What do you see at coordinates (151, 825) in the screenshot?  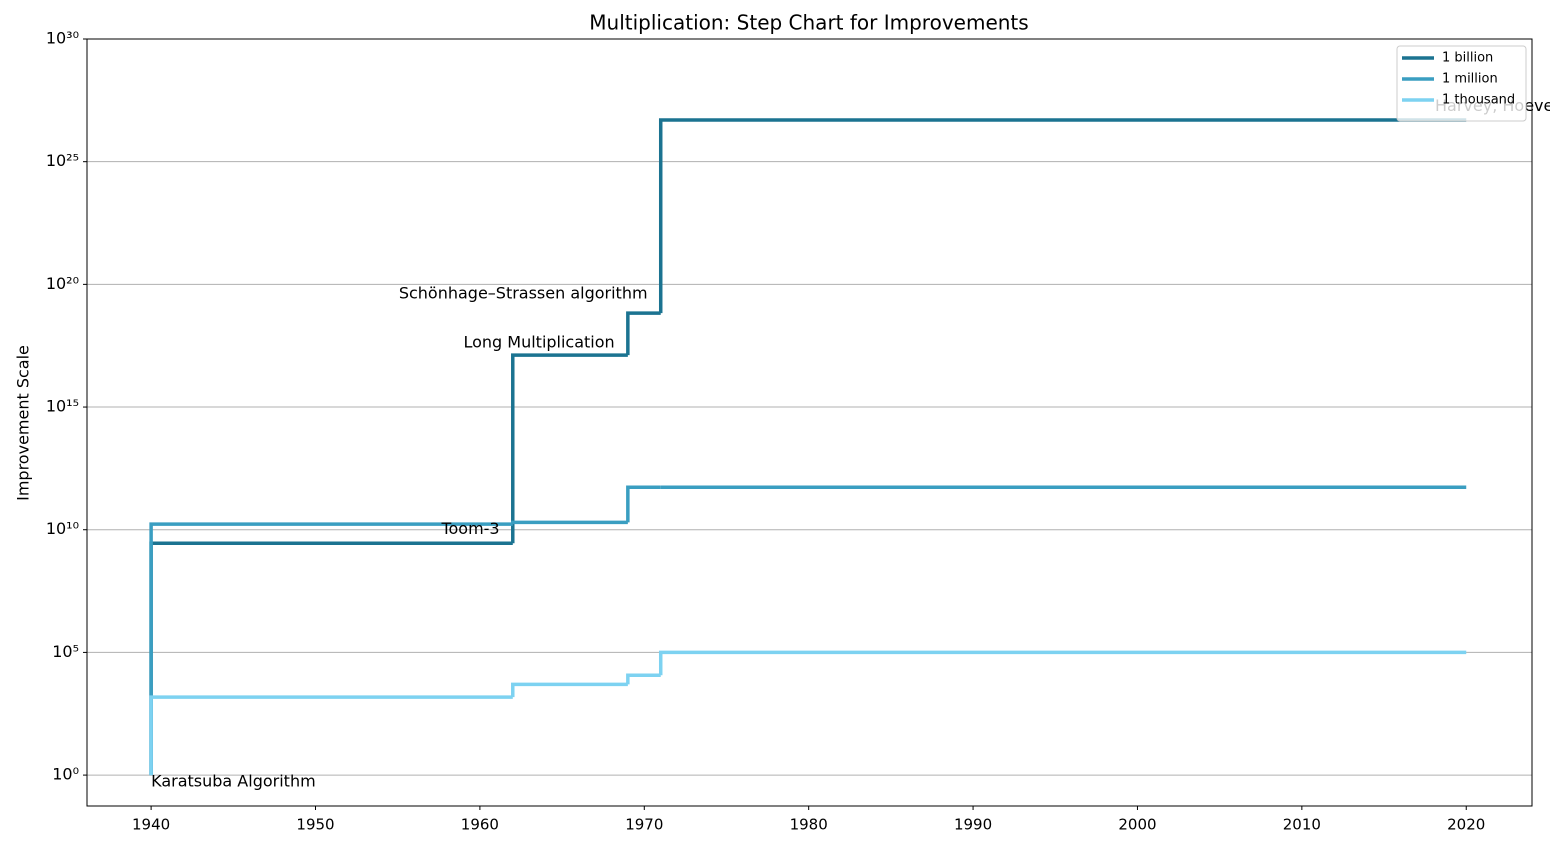 I see `x-tick-label: 1940` at bounding box center [151, 825].